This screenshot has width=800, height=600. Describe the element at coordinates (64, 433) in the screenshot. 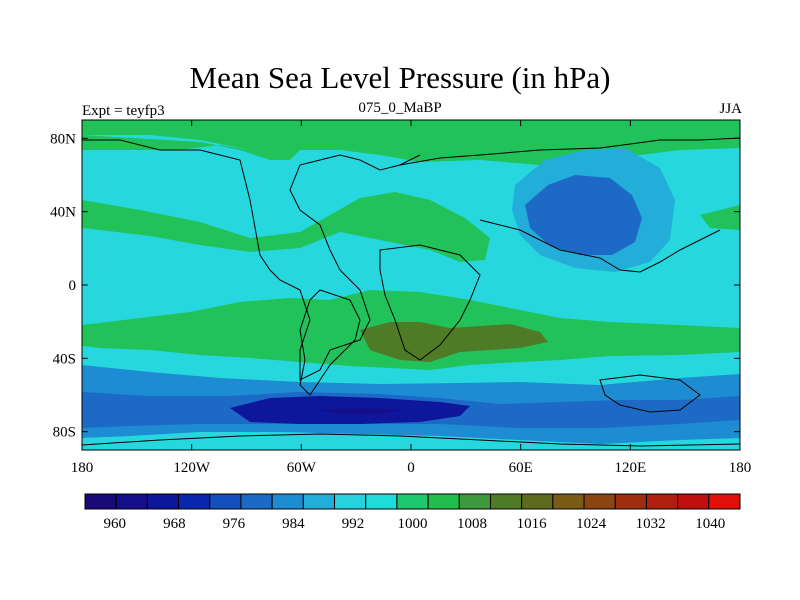

I see `y-tick-label: 80S` at that location.